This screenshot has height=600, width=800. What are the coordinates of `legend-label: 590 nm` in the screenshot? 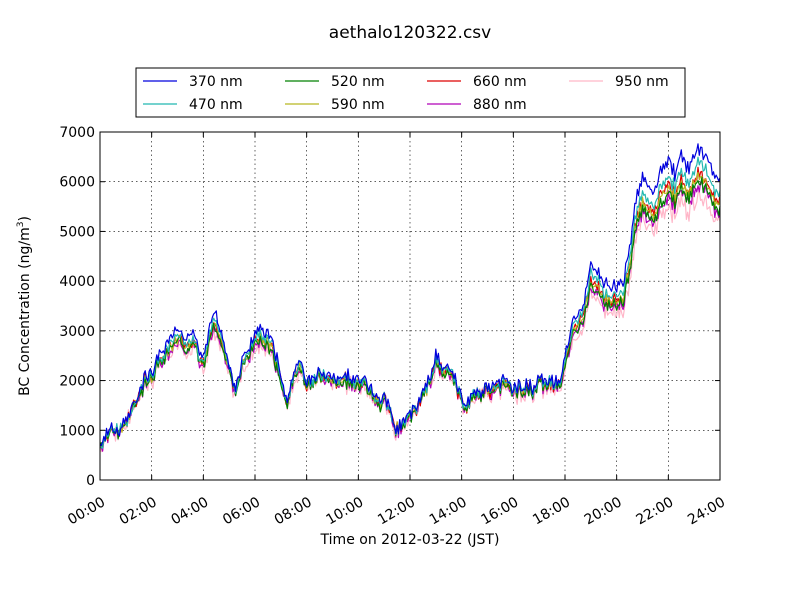 It's located at (358, 105).